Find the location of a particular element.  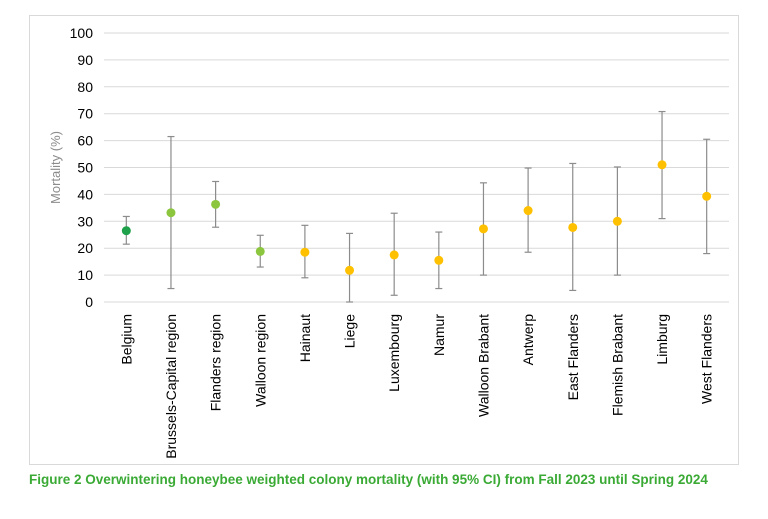

y-axis-title: Mortality (%) is located at coordinates (55, 167).